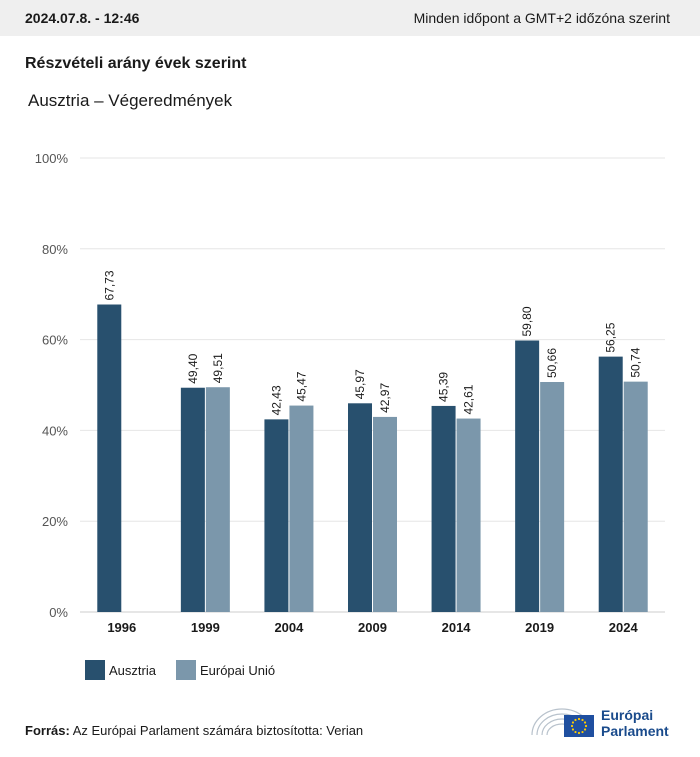 The width and height of the screenshot is (700, 757). What do you see at coordinates (611, 337) in the screenshot?
I see `data-label: 56,25` at bounding box center [611, 337].